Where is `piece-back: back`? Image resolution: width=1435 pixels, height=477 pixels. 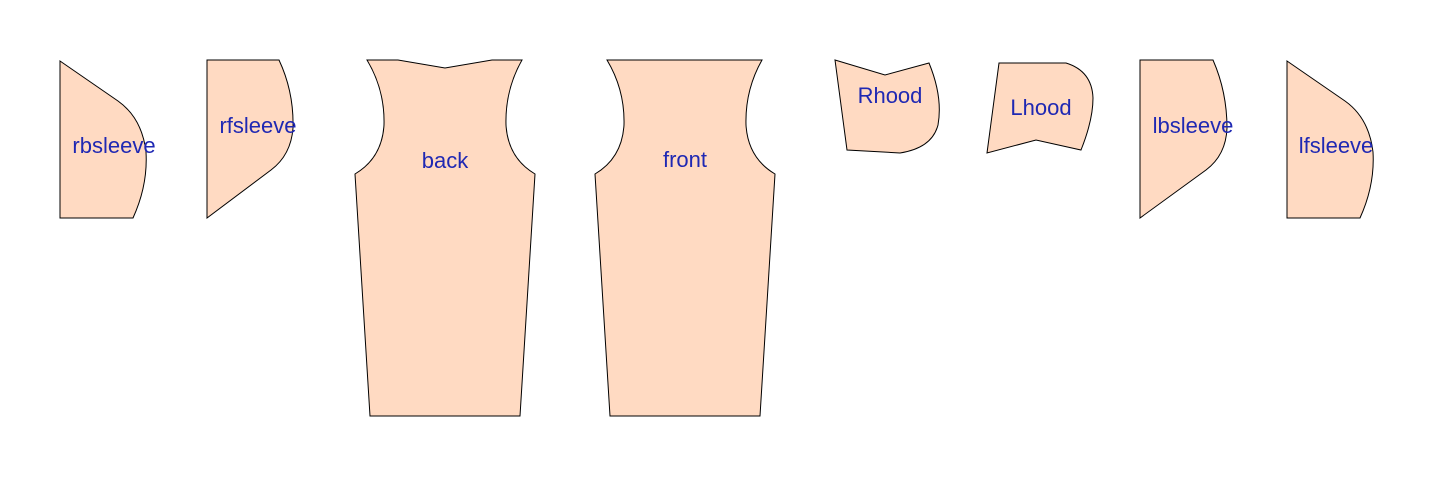
piece-back: back is located at coordinates (445, 238).